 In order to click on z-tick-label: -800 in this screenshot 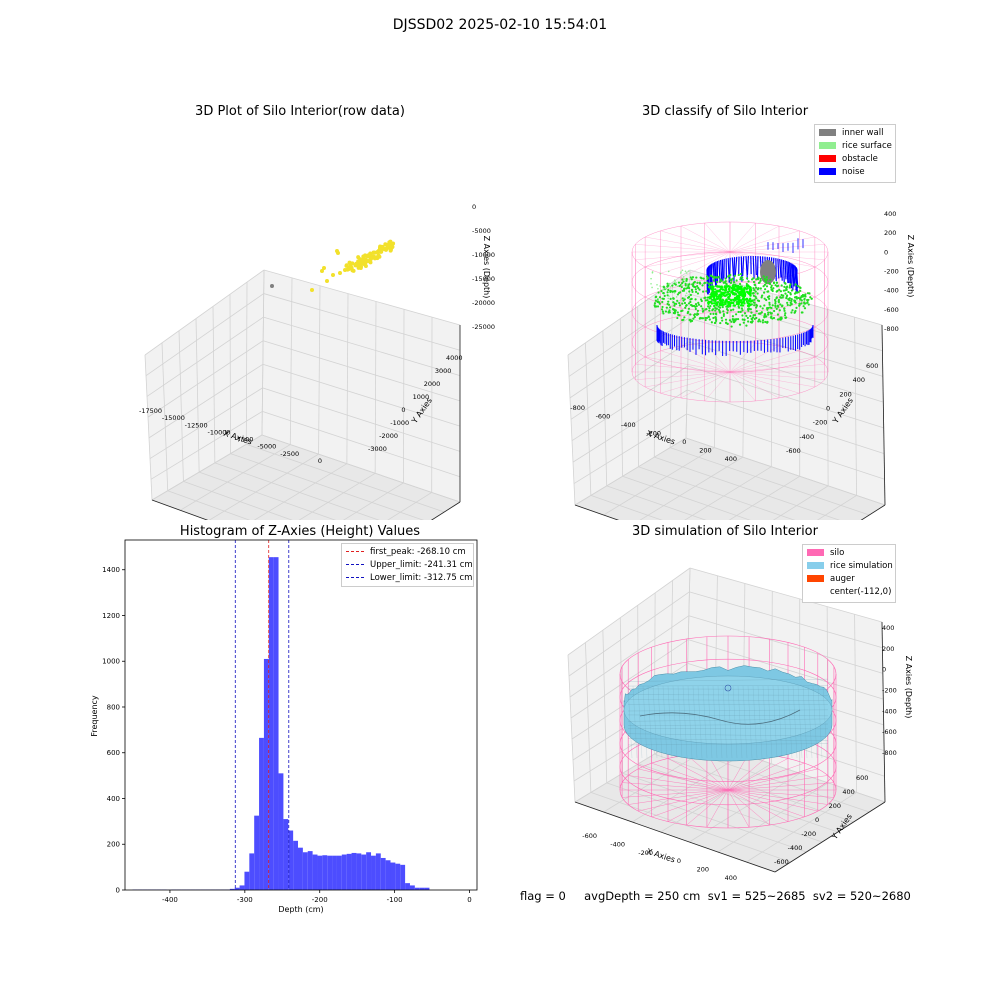, I will do `click(889, 753)`.